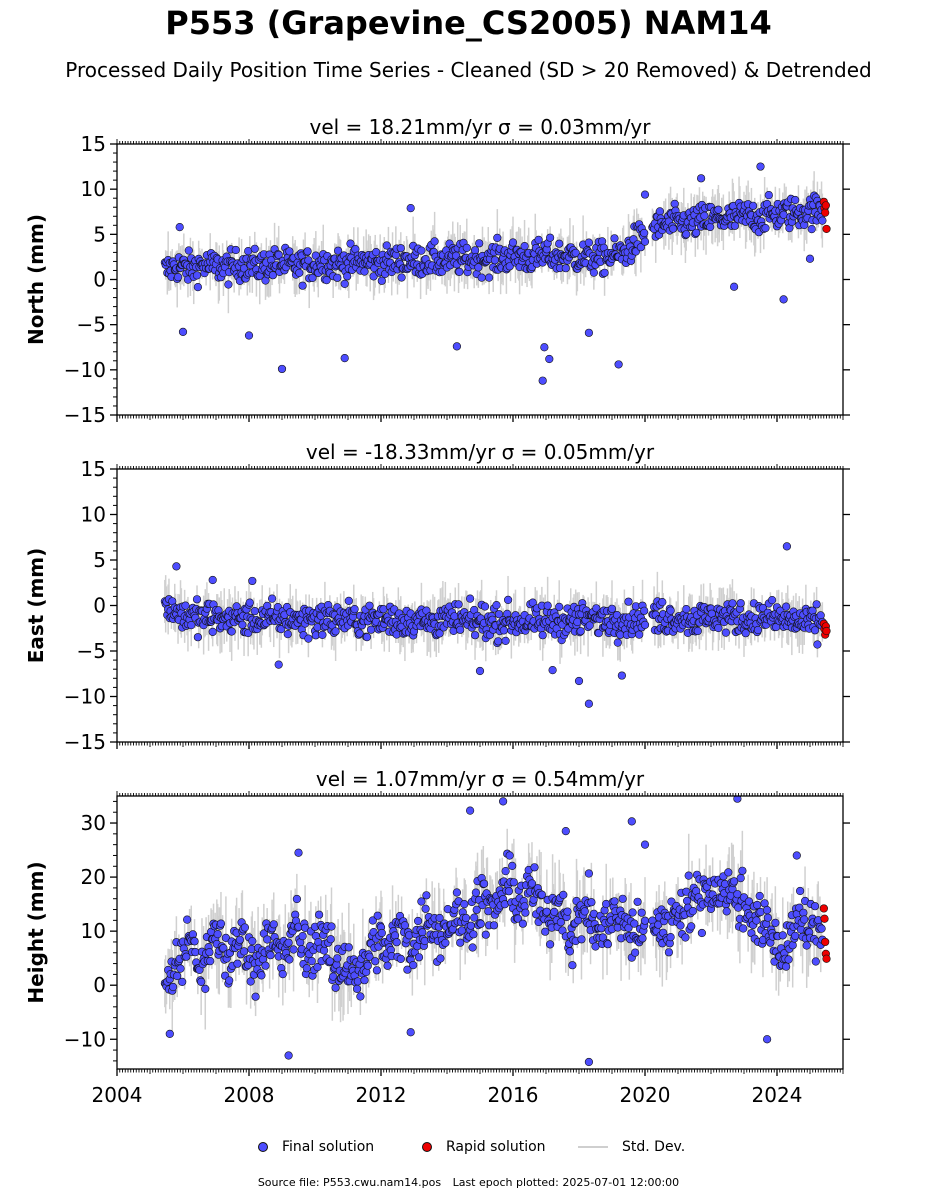  What do you see at coordinates (85, 742) in the screenshot?
I see `panel-east-ytick-label: −15` at bounding box center [85, 742].